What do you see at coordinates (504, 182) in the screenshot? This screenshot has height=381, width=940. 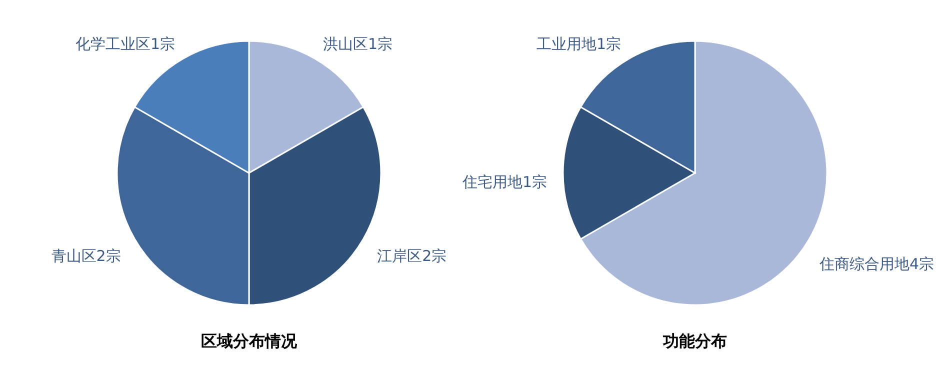 I see `slice-label: 住宅用地1宗` at bounding box center [504, 182].